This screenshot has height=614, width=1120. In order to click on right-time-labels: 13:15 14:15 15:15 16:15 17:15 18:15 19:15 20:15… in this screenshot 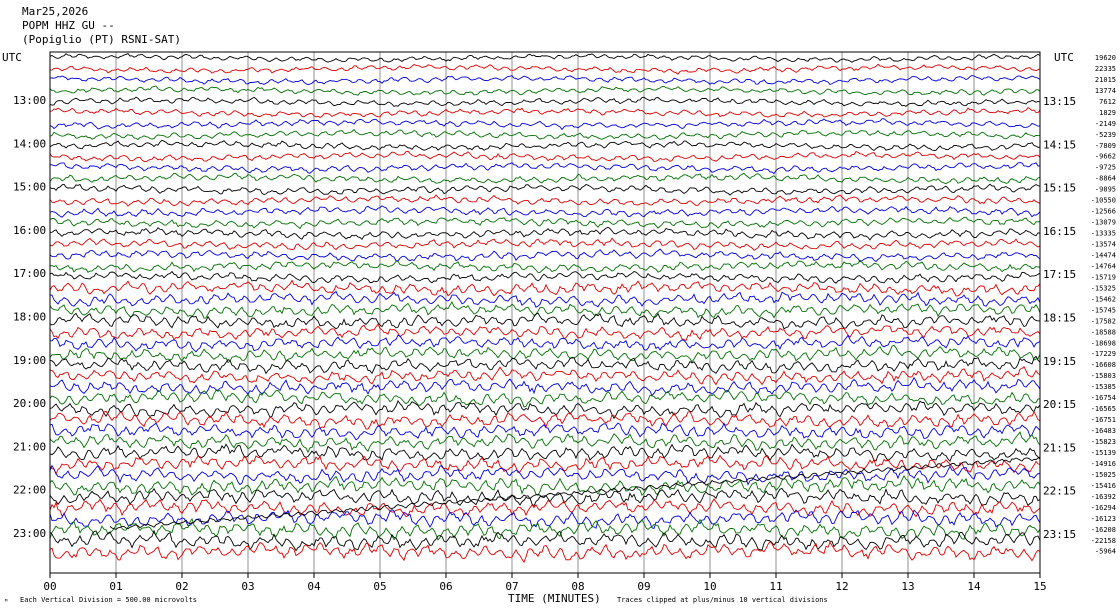, I will do `click(1059, 318)`.